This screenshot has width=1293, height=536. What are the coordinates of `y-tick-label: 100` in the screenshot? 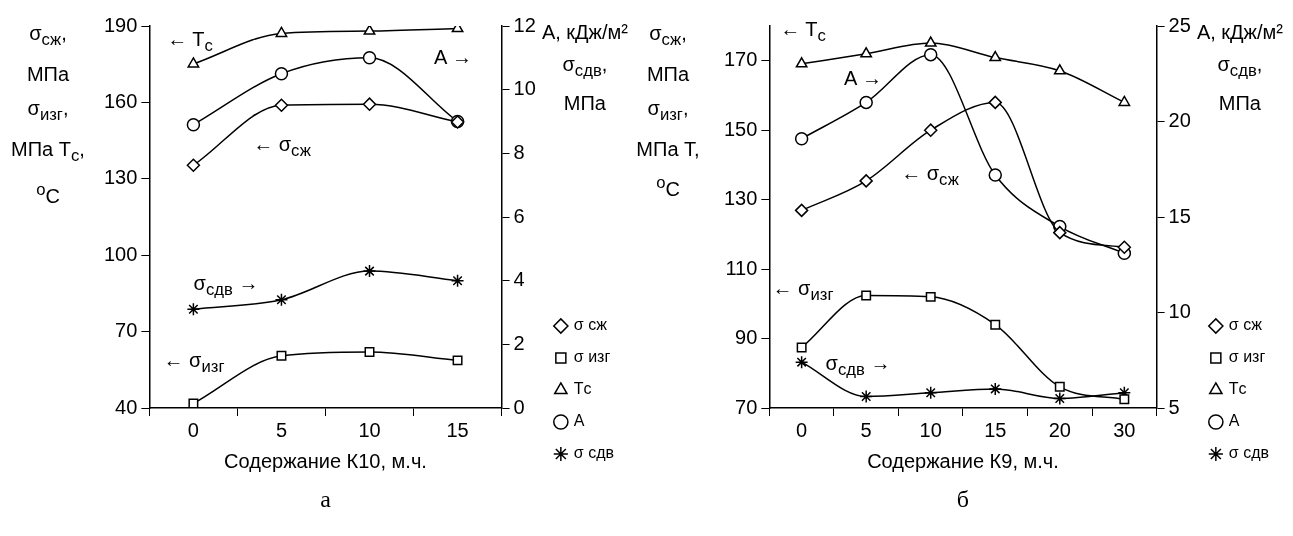 It's located at (120, 253).